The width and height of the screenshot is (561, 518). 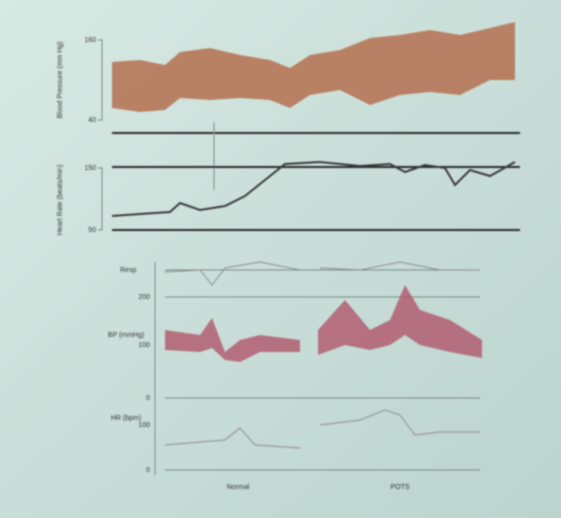 What do you see at coordinates (128, 270) in the screenshot?
I see `label: Resp` at bounding box center [128, 270].